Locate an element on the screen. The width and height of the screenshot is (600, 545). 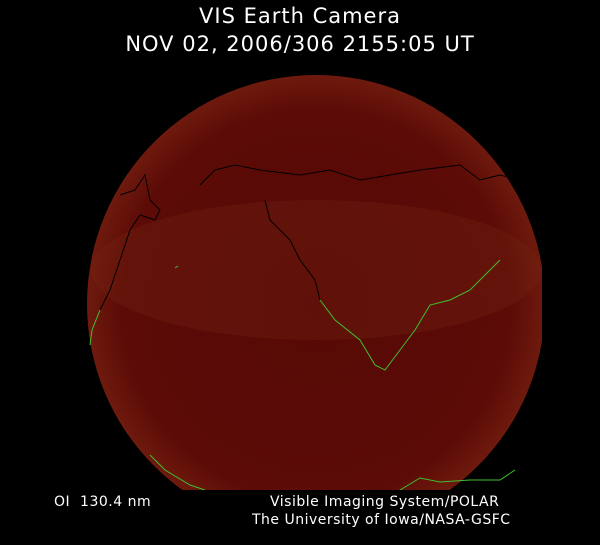
observation-timestamp: NOV 02, 2006/306 2155:05 UT is located at coordinates (300, 44).